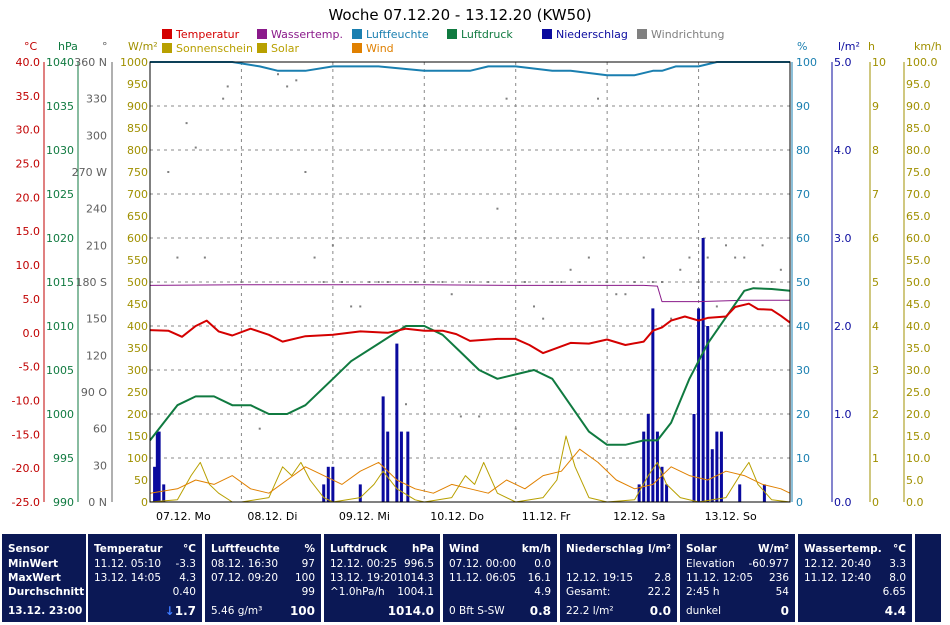 The height and width of the screenshot is (625, 950). Describe the element at coordinates (731, 516) in the screenshot. I see `x-label-6: 13.12. So` at that location.